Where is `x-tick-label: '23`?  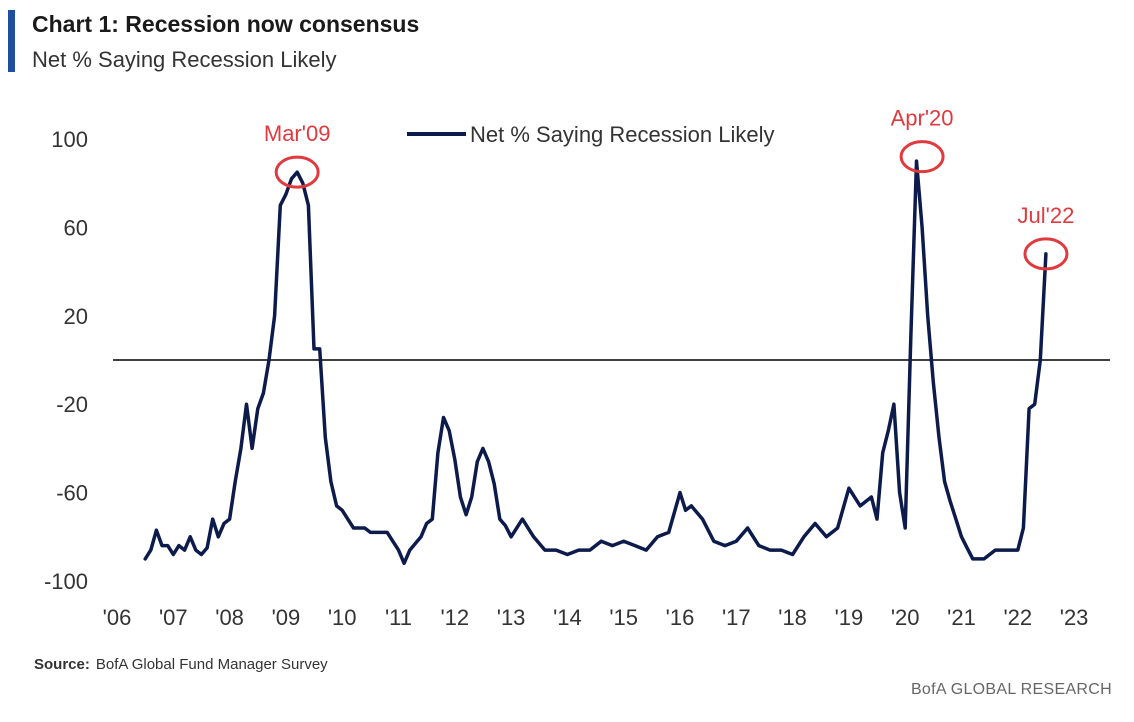
x-tick-label: '23 is located at coordinates (1074, 617).